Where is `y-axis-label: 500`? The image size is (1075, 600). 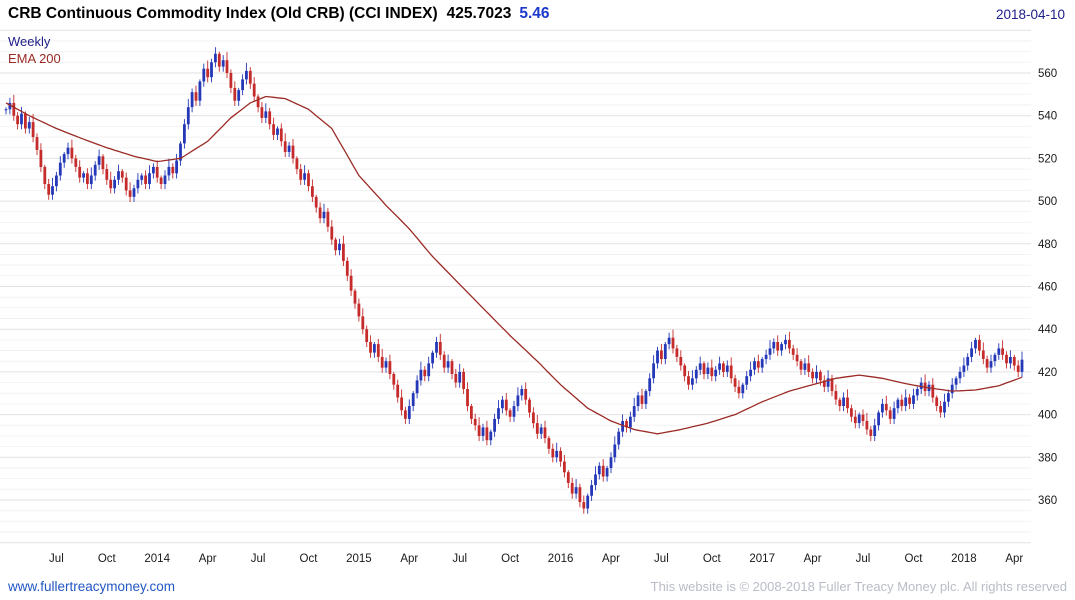
y-axis-label: 500 is located at coordinates (1047, 202).